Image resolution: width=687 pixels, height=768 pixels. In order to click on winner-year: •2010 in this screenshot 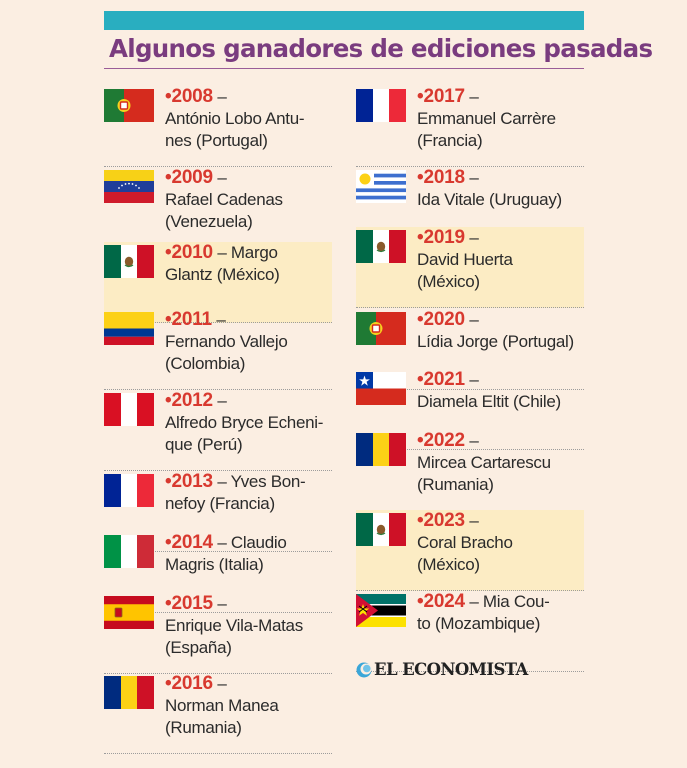, I will do `click(189, 252)`.